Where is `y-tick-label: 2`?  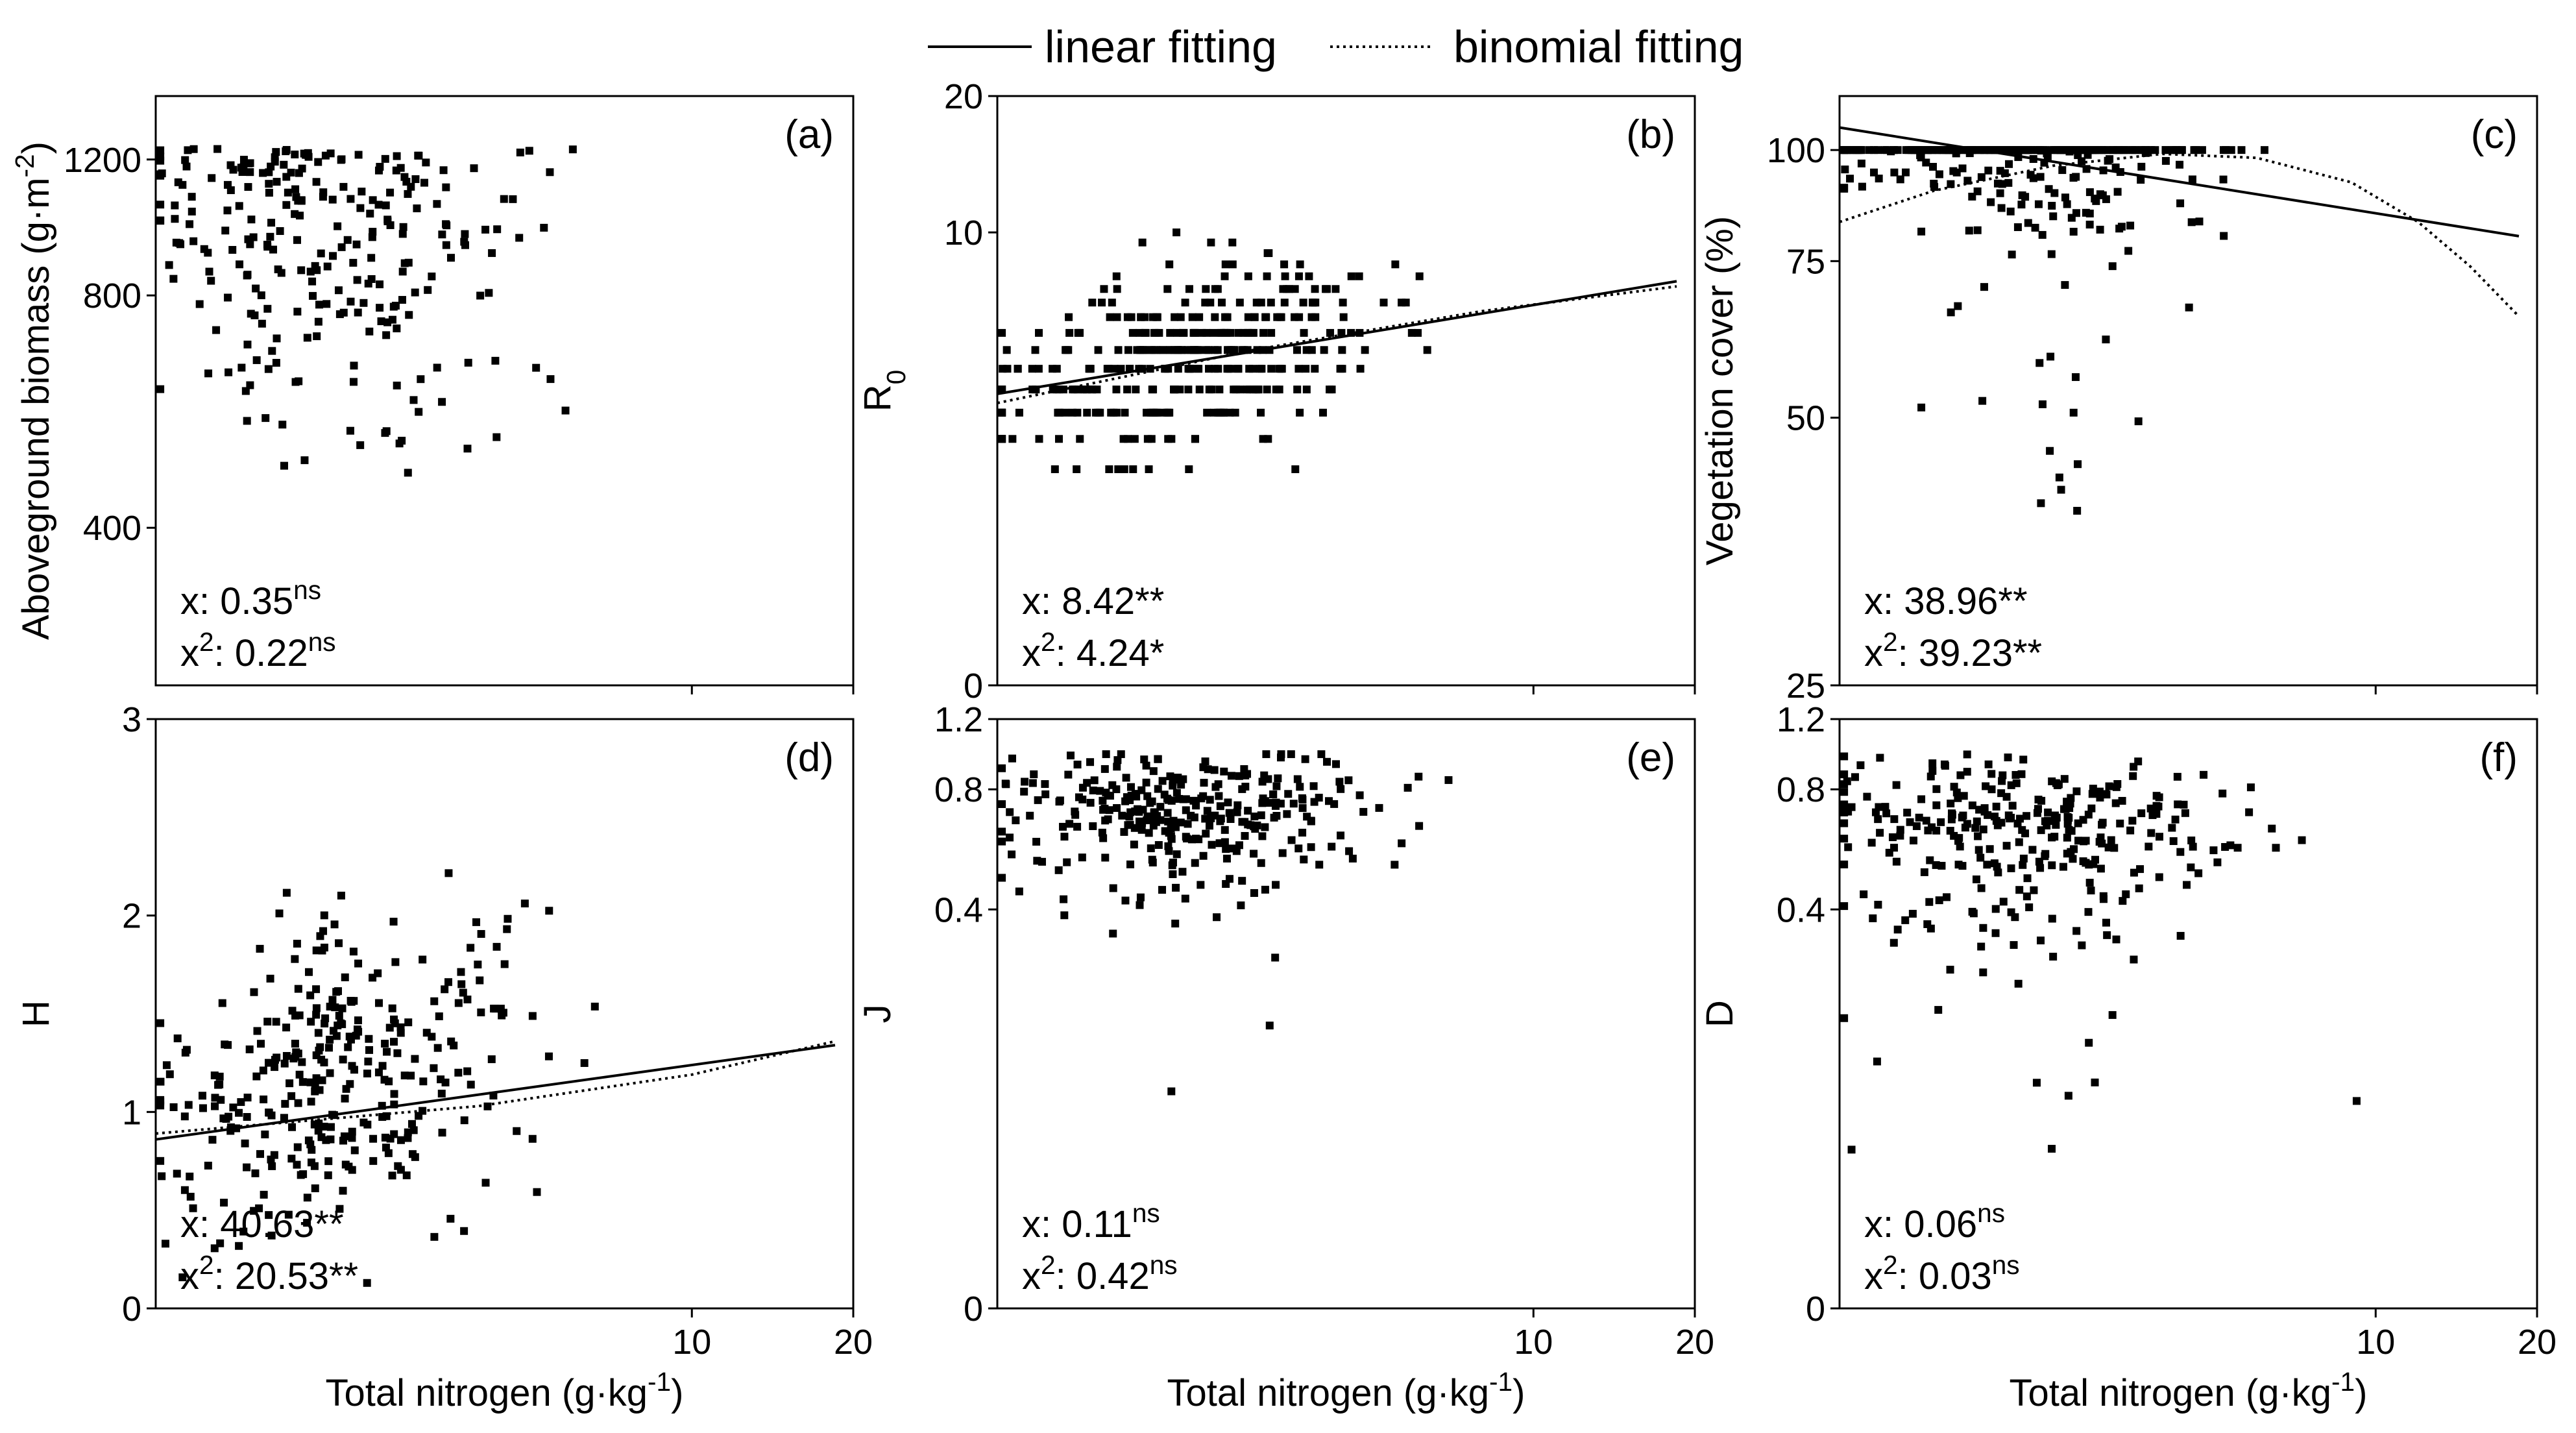
y-tick-label: 2 is located at coordinates (131, 916).